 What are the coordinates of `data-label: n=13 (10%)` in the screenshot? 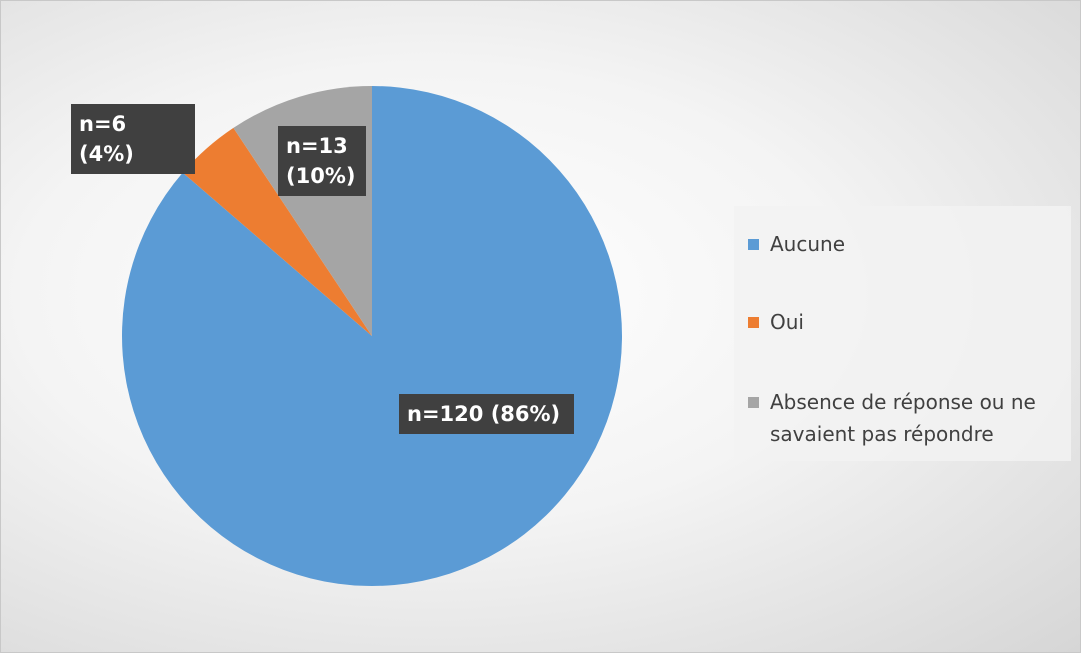 It's located at (322, 161).